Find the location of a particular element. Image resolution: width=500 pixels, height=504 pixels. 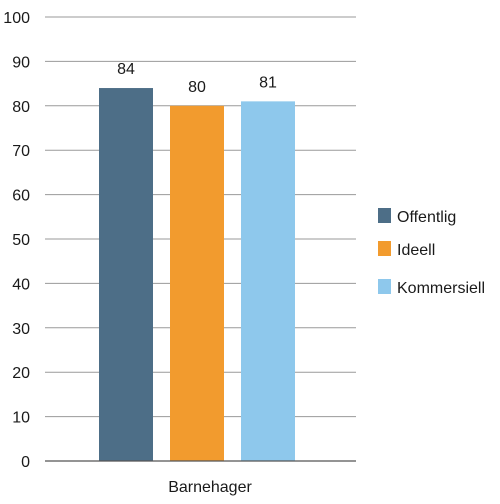

y-tick-label: 20 is located at coordinates (21, 373).